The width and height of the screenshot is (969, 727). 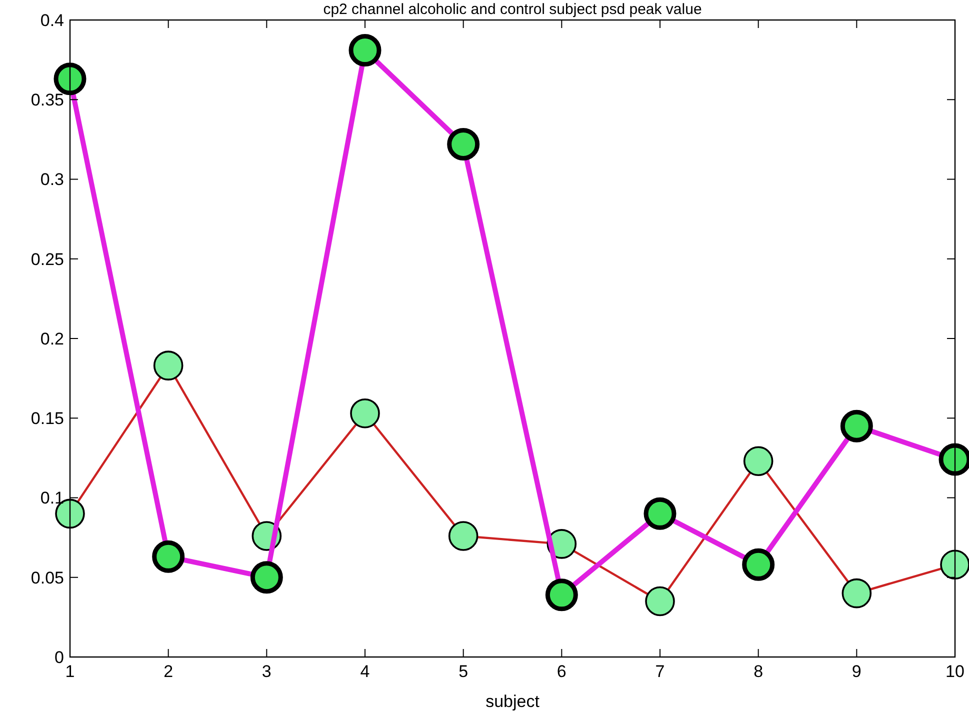 I want to click on x-tick-label: 5, so click(x=463, y=671).